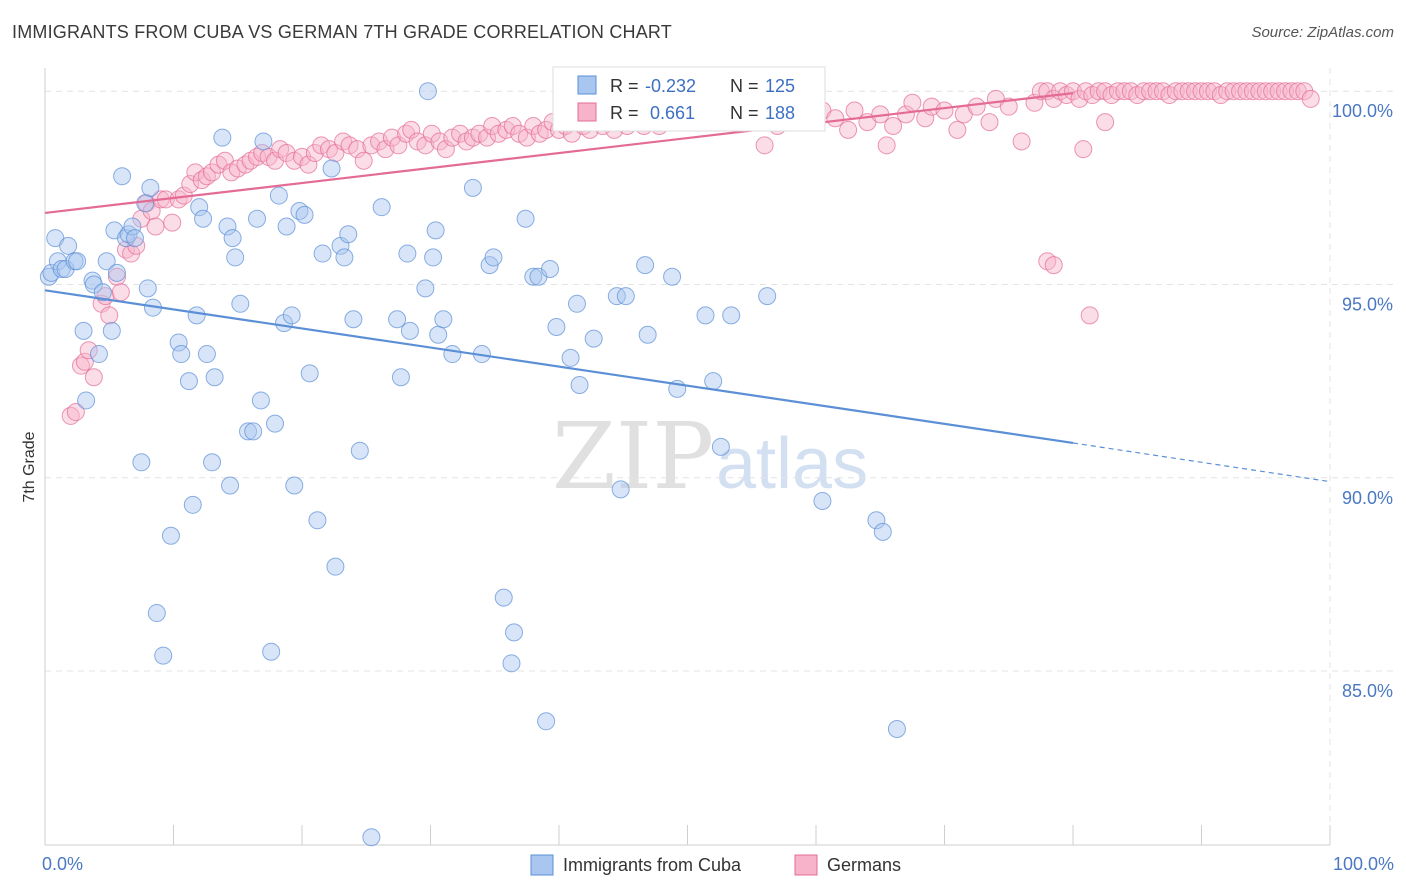 This screenshot has width=1406, height=892. Describe the element at coordinates (542, 865) in the screenshot. I see `legend-bottom-swatch-cuba` at that location.